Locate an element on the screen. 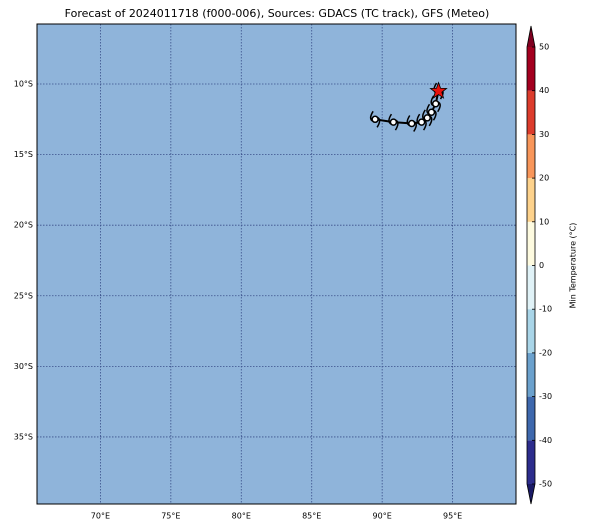 Image resolution: width=591 pixels, height=532 pixels. colorbar-tick-label: -40 is located at coordinates (545, 440).